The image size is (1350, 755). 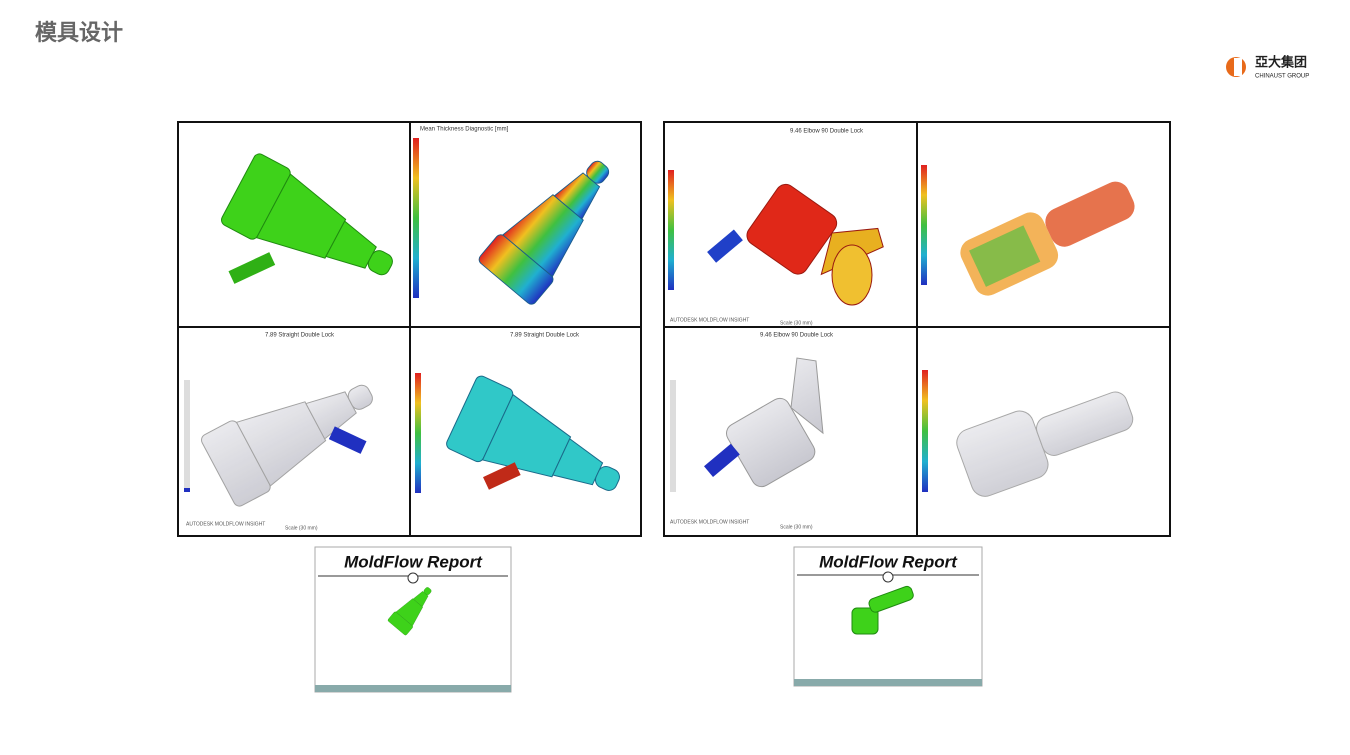 I want to click on logo-subtitle: CHINAUST GROUP, so click(x=1282, y=77).